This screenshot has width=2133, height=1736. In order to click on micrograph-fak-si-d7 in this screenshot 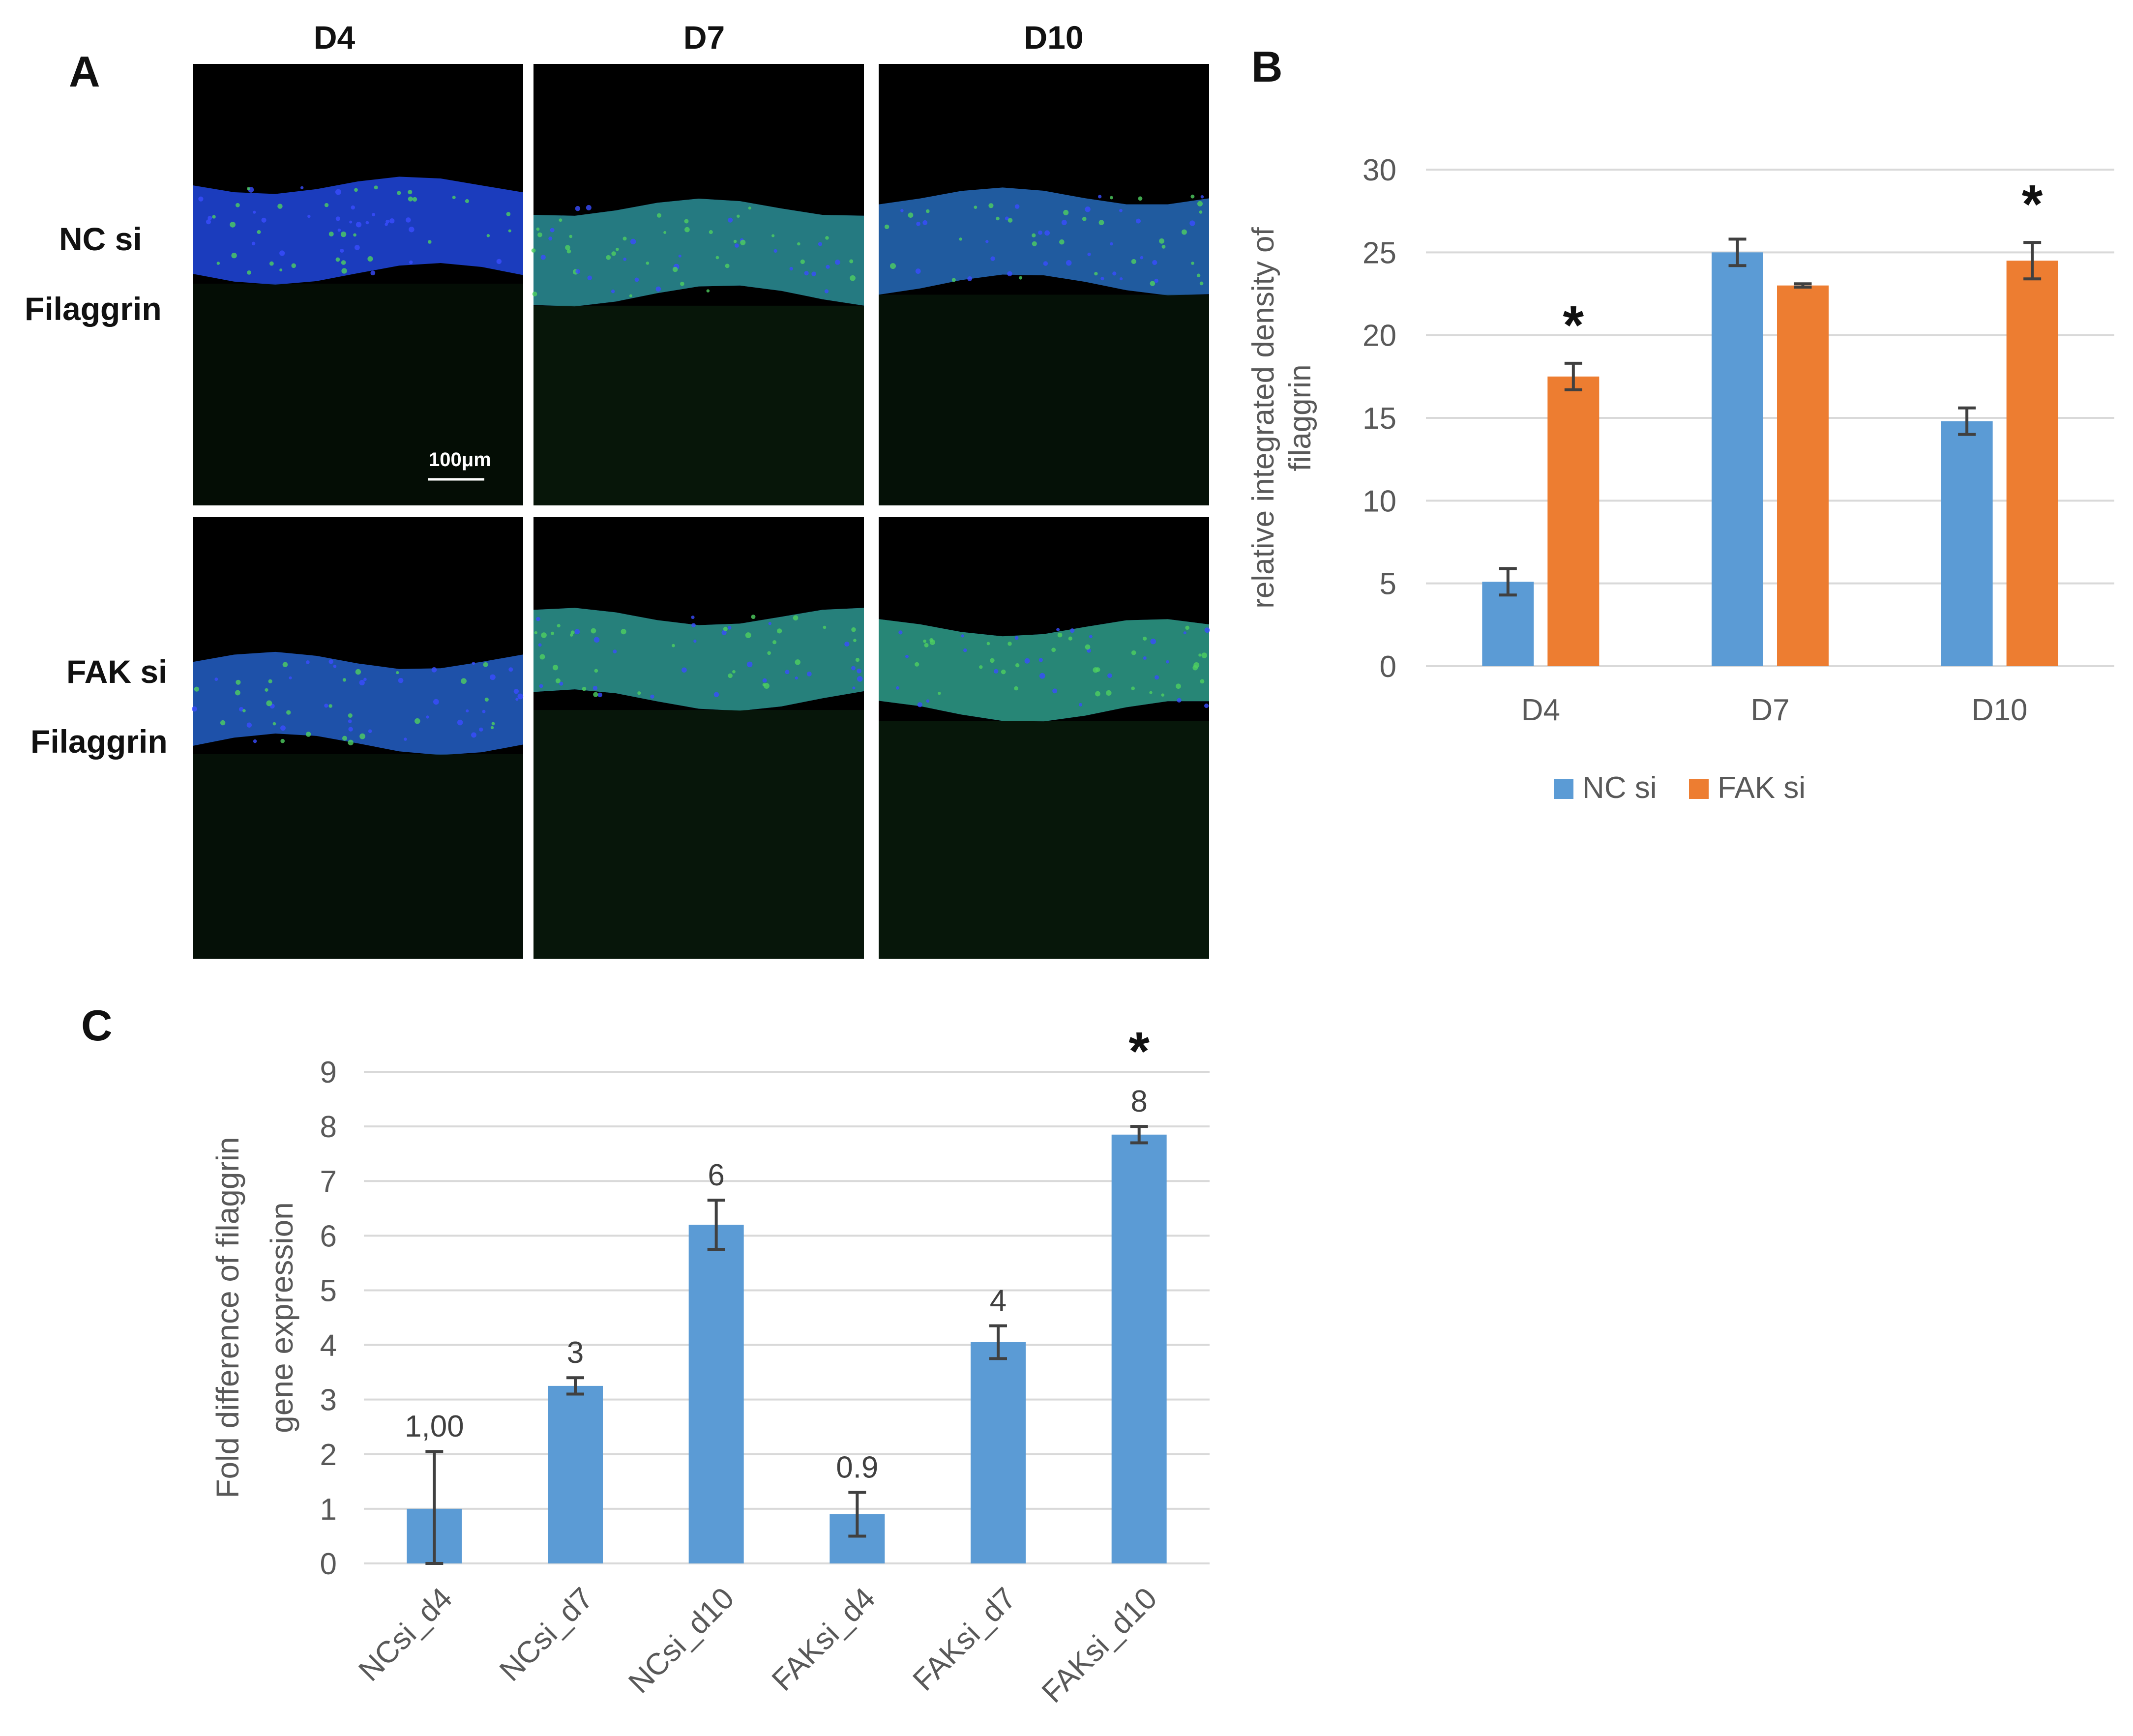, I will do `click(698, 738)`.